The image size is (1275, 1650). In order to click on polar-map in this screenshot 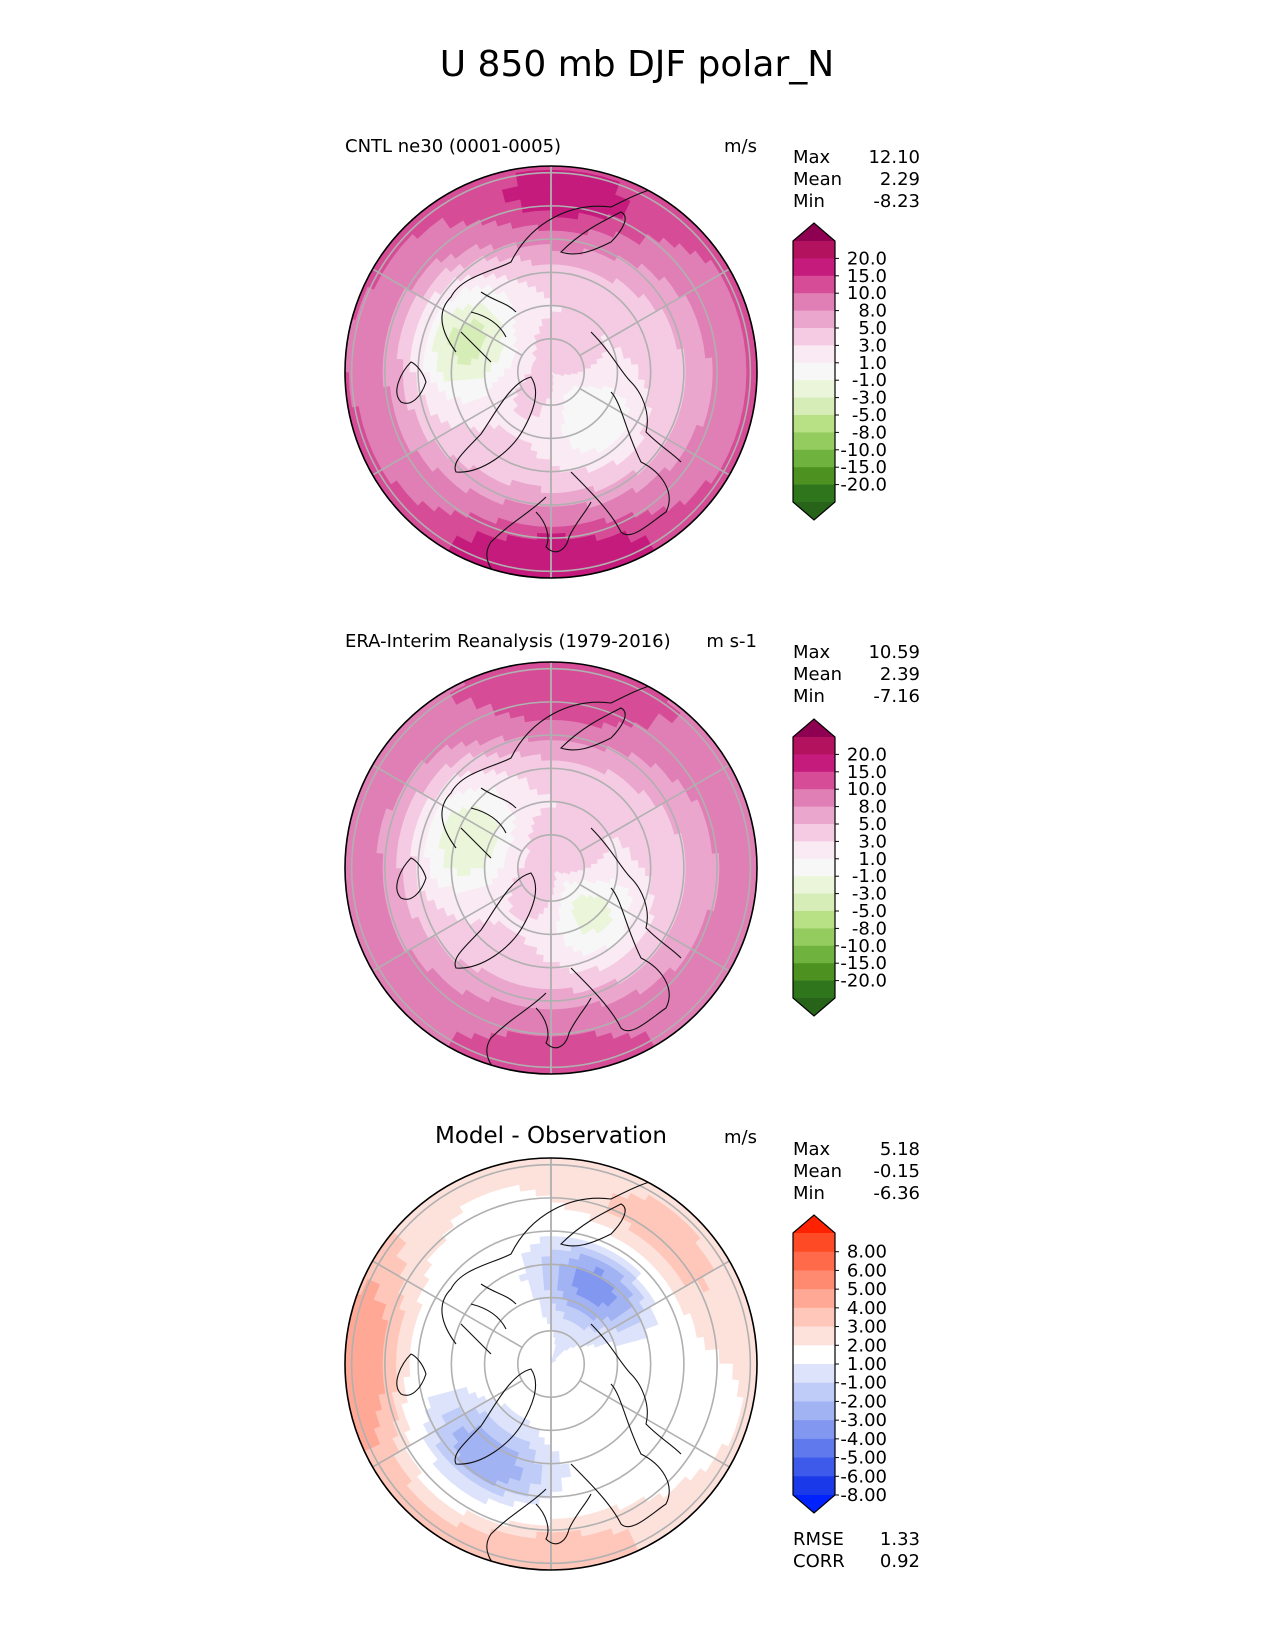, I will do `click(551, 367)`.